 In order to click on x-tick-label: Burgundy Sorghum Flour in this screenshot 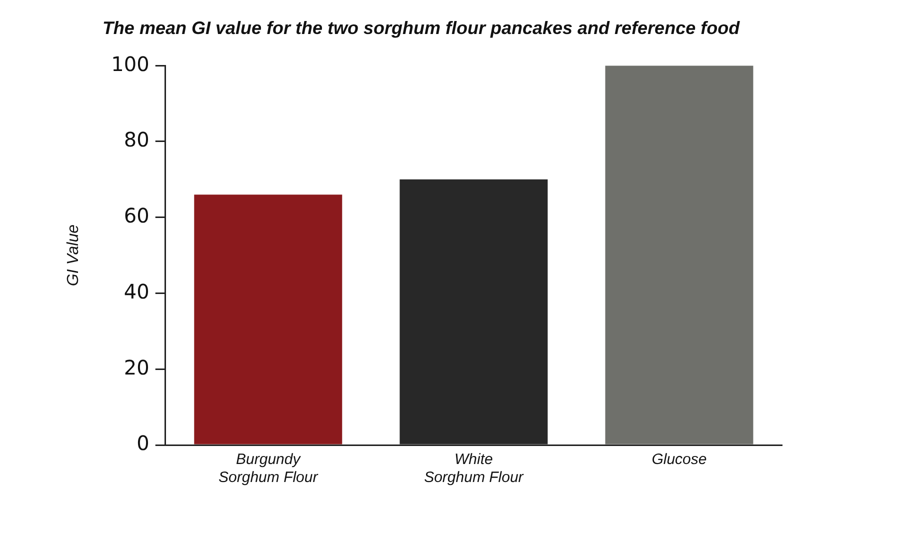, I will do `click(268, 468)`.